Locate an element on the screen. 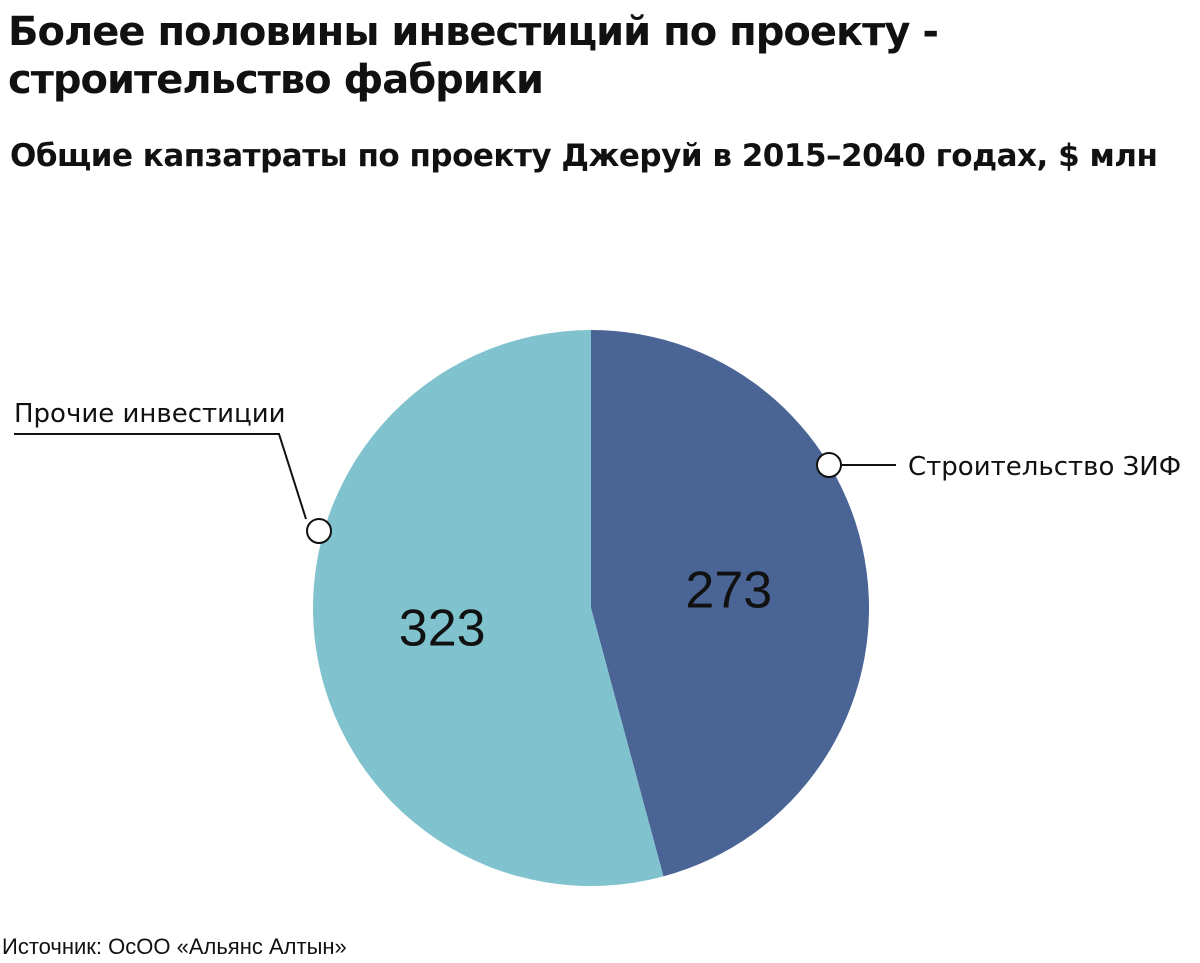 The image size is (1200, 963). source-note: Источник: ОсОО «Альянс Алтын» is located at coordinates (174, 946).